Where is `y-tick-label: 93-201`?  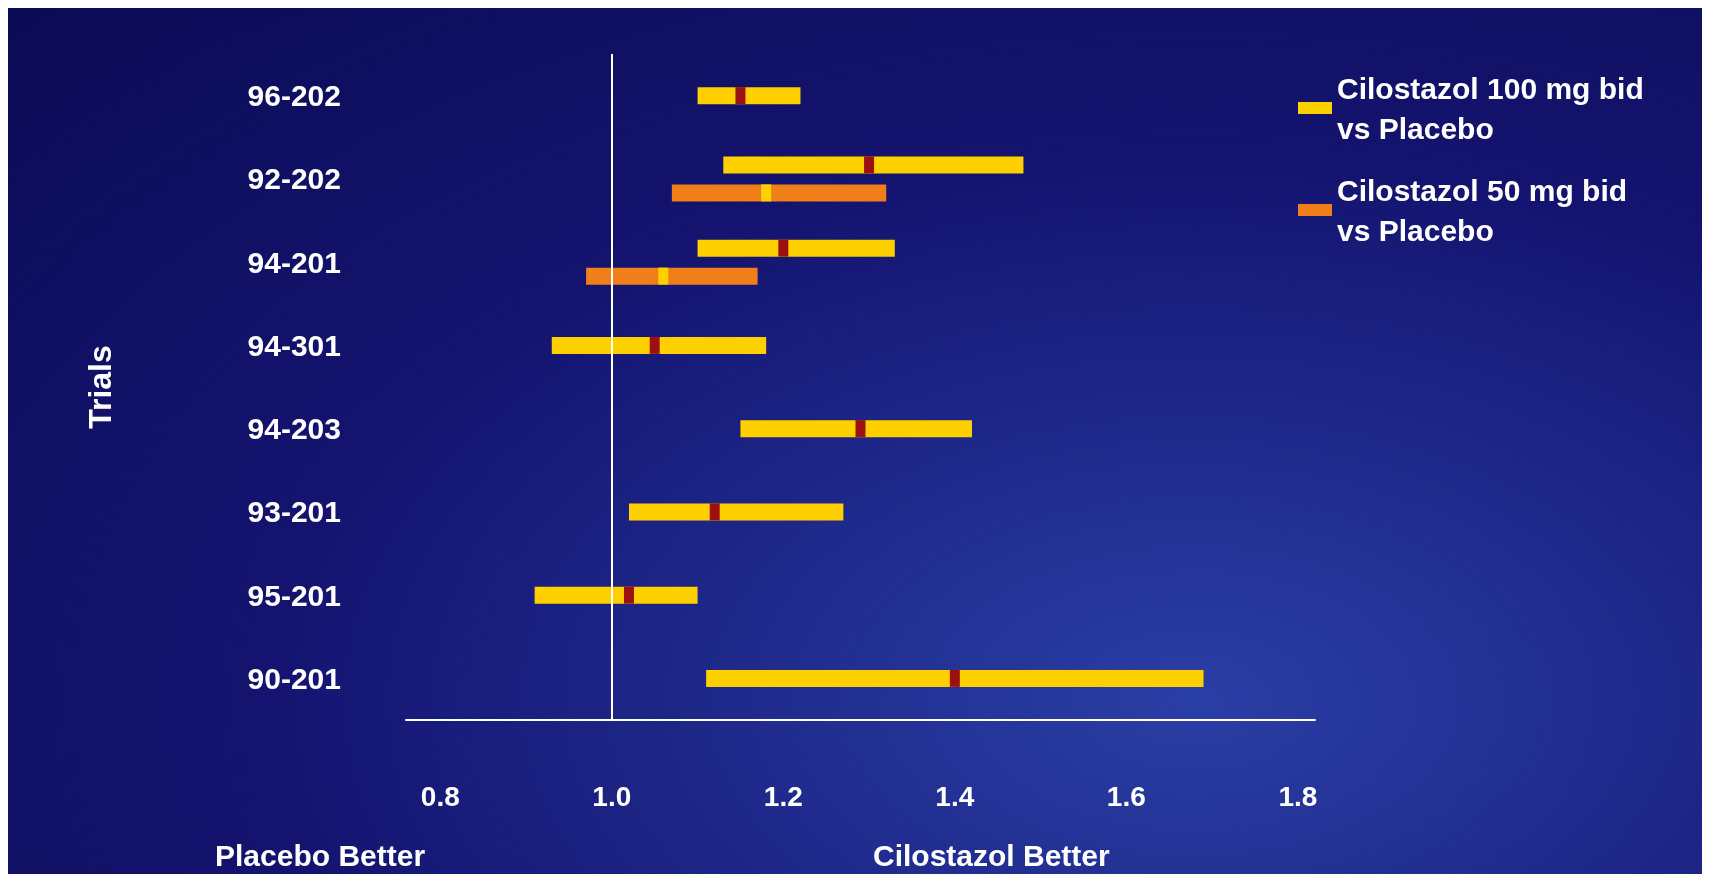
y-tick-label: 93-201 is located at coordinates (294, 512).